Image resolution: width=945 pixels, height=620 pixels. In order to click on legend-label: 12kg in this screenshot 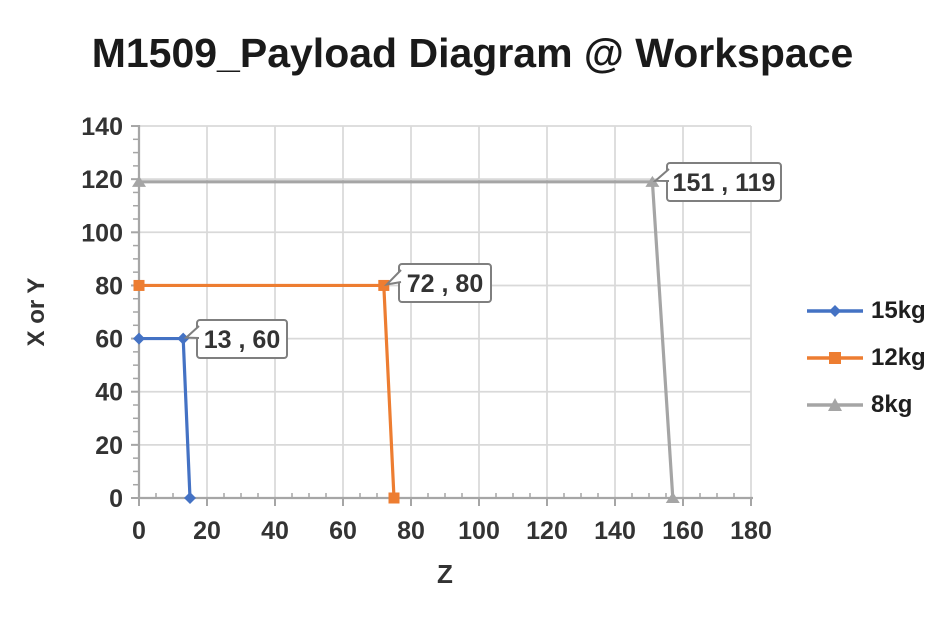, I will do `click(898, 357)`.